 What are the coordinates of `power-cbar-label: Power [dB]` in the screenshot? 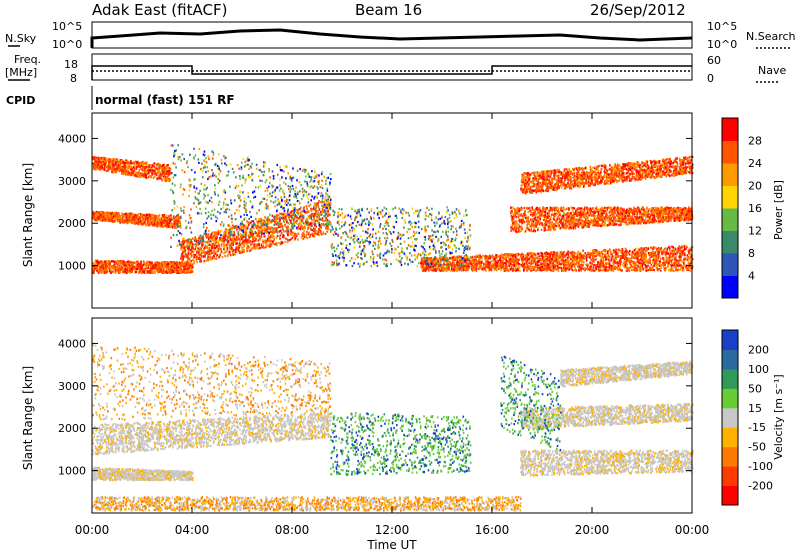 It's located at (778, 210).